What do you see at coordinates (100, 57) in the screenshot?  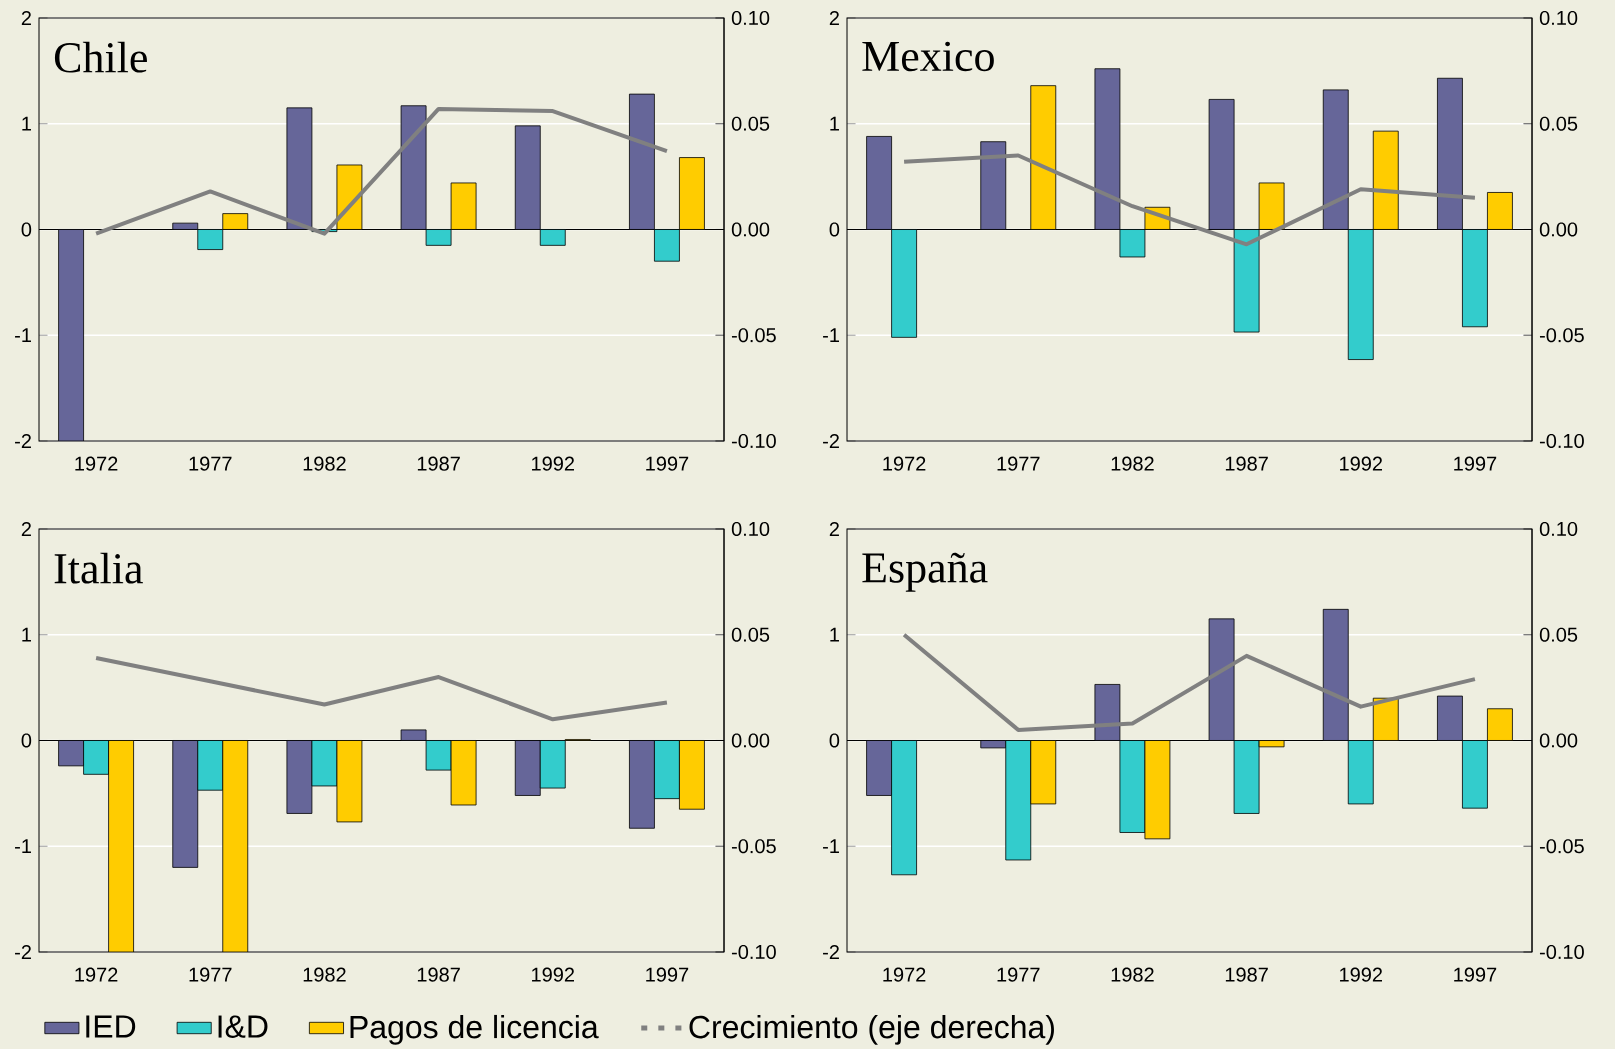 I see `chart-title: Chile` at bounding box center [100, 57].